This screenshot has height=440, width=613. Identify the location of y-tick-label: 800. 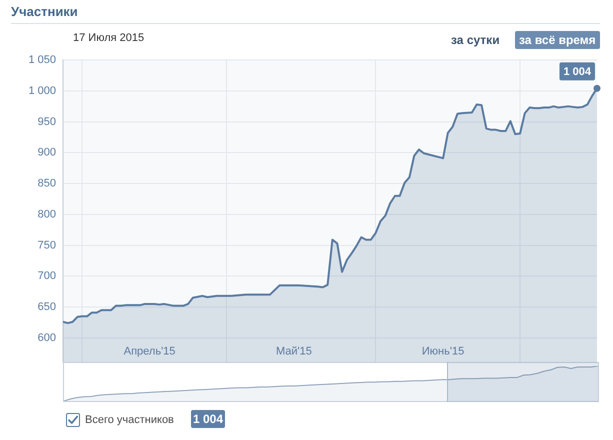
(47, 214).